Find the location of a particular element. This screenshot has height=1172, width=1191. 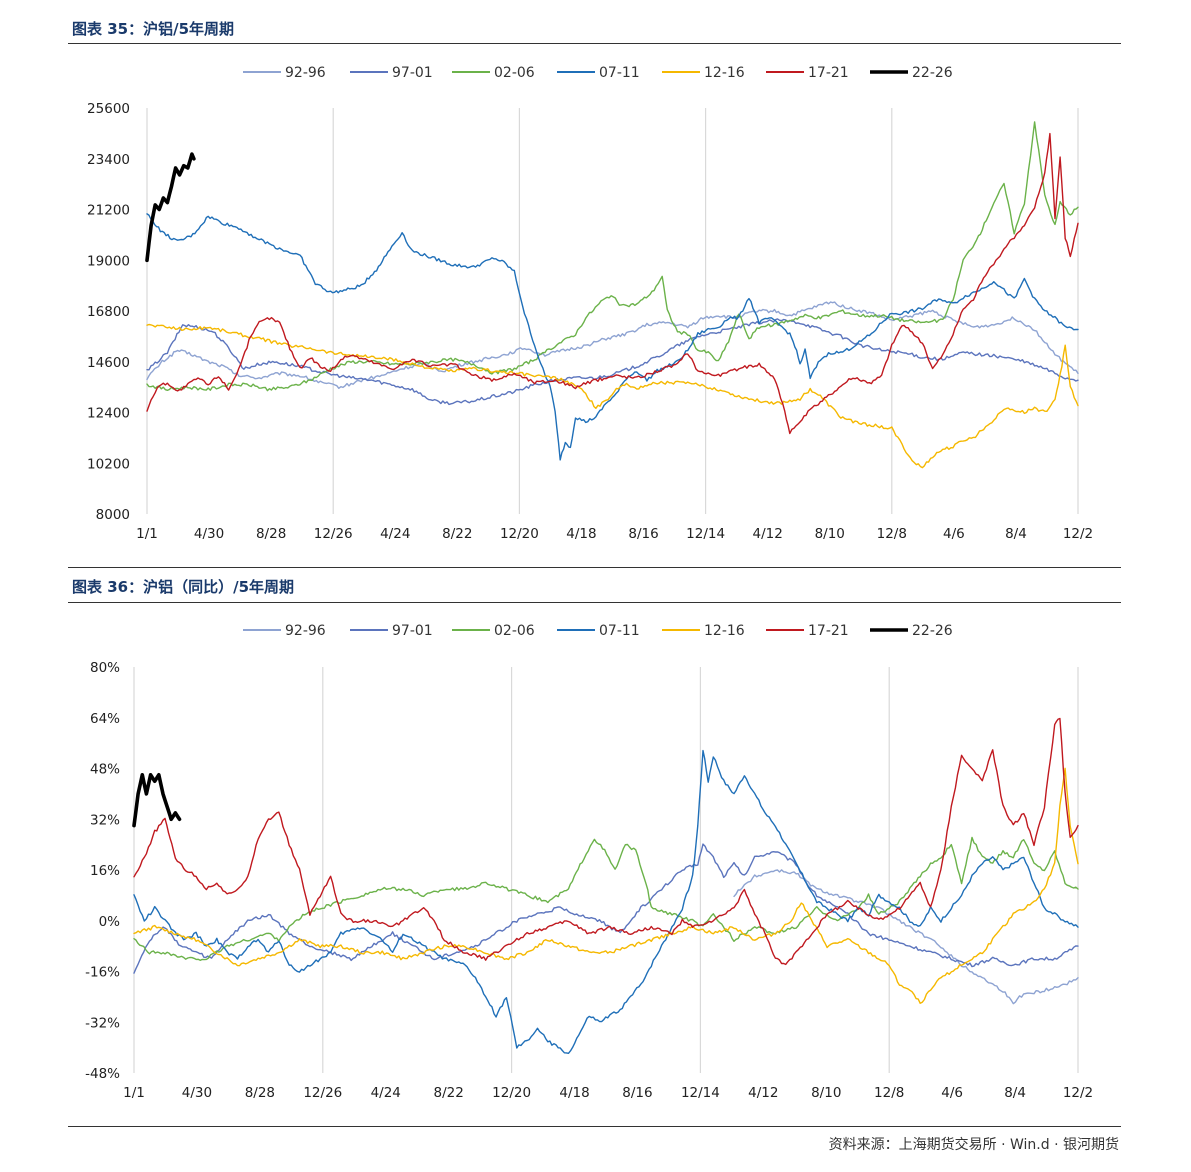

y-tick-label: 16800 is located at coordinates (108, 312).